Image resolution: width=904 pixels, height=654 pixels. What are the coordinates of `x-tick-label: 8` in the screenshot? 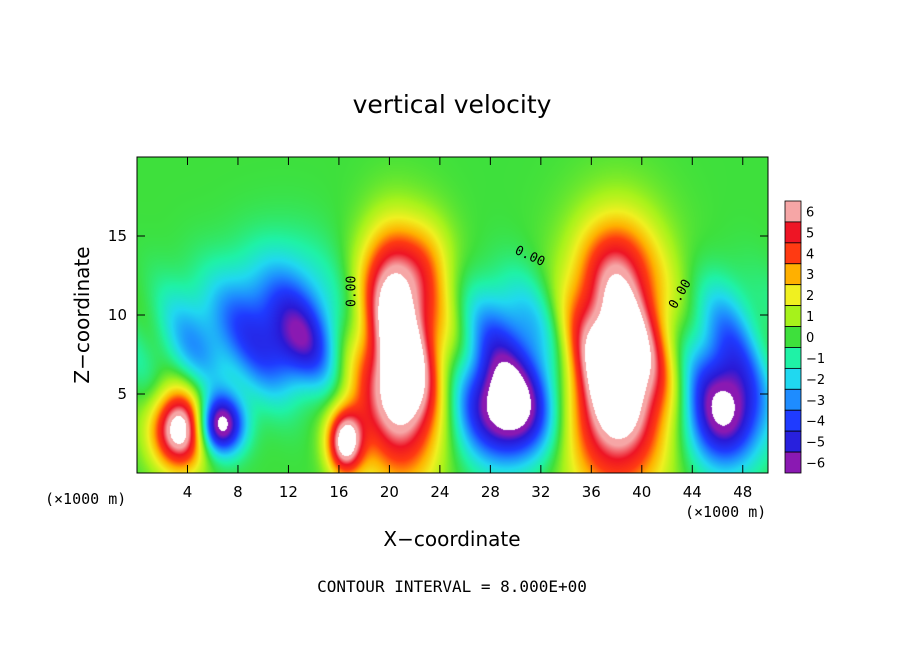 It's located at (238, 492).